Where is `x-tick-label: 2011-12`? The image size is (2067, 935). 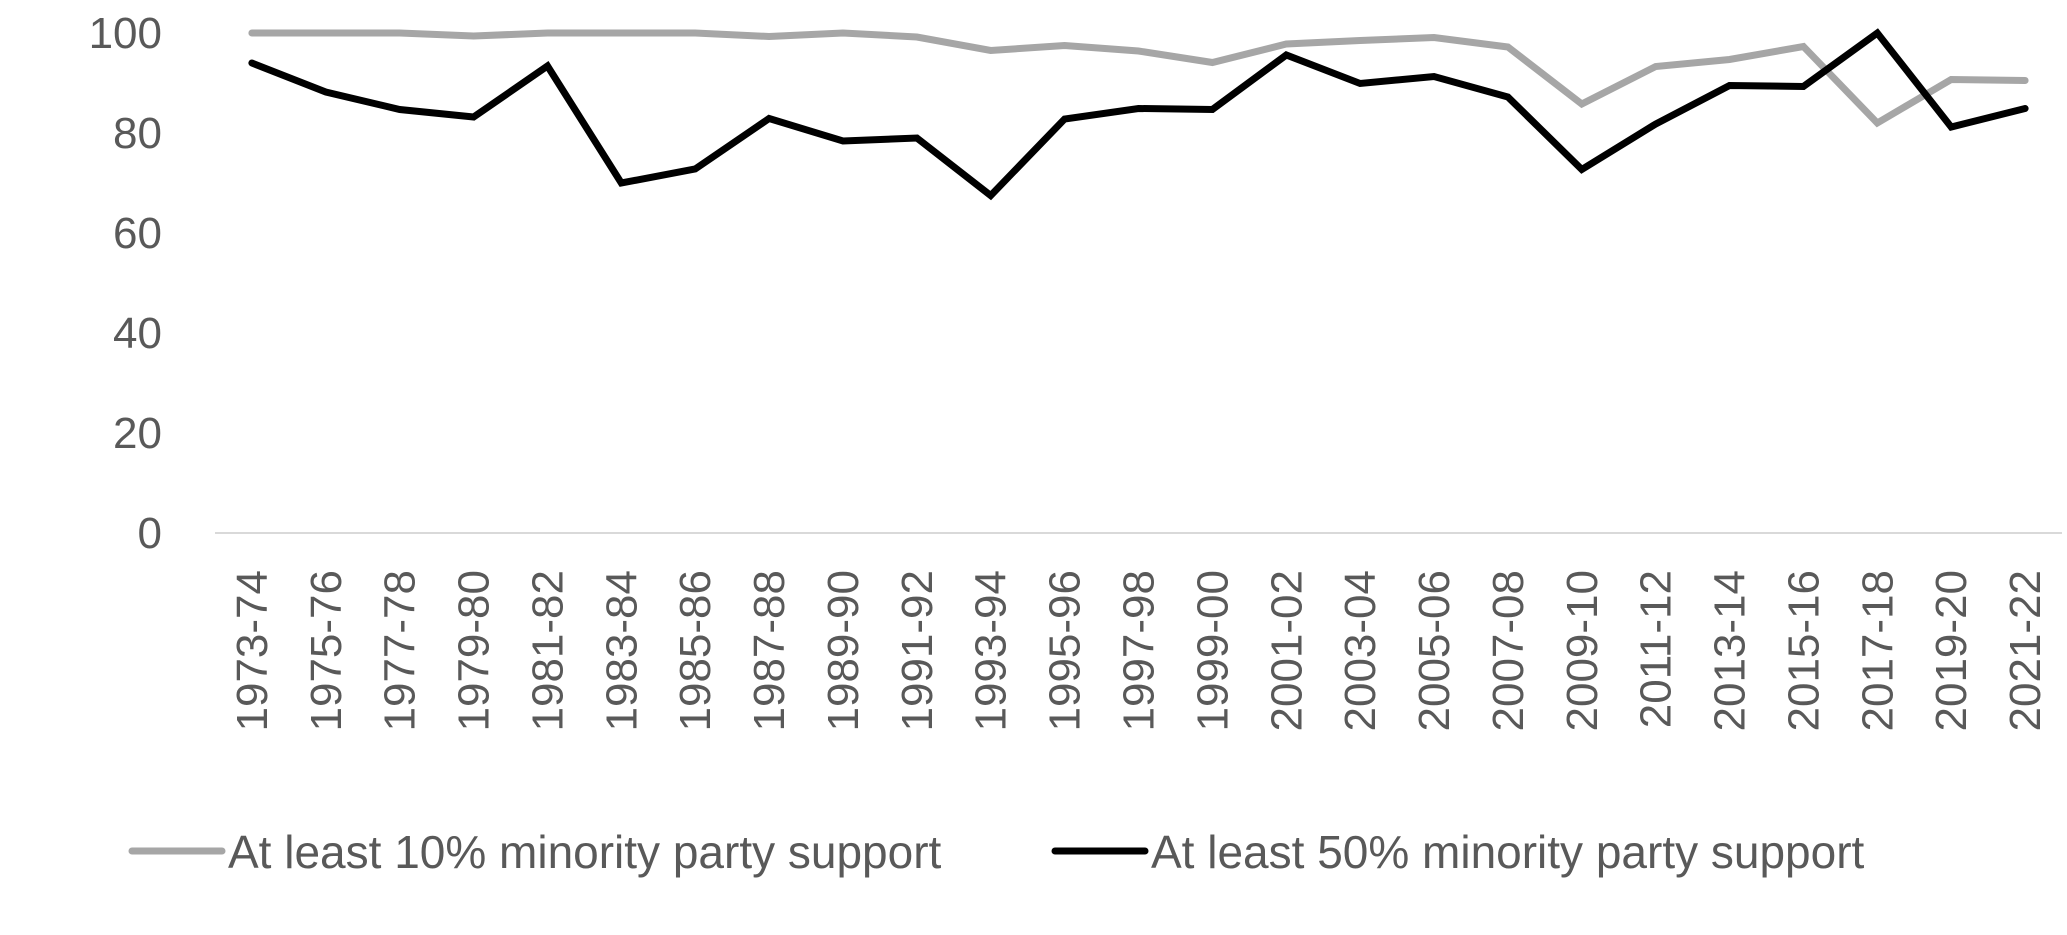 x-tick-label: 2011-12 is located at coordinates (1656, 649).